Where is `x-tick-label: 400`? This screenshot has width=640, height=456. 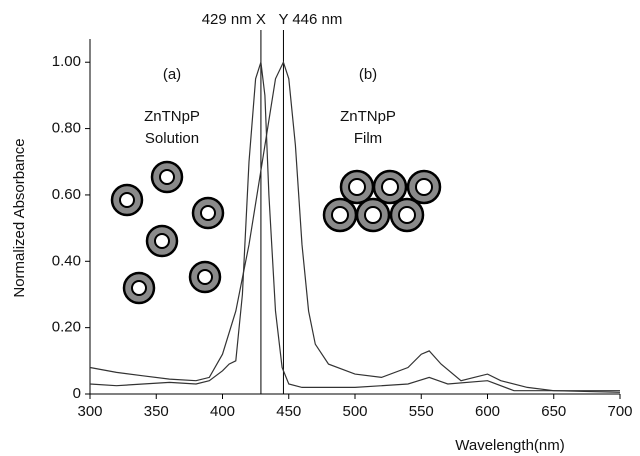 x-tick-label: 400 is located at coordinates (222, 411).